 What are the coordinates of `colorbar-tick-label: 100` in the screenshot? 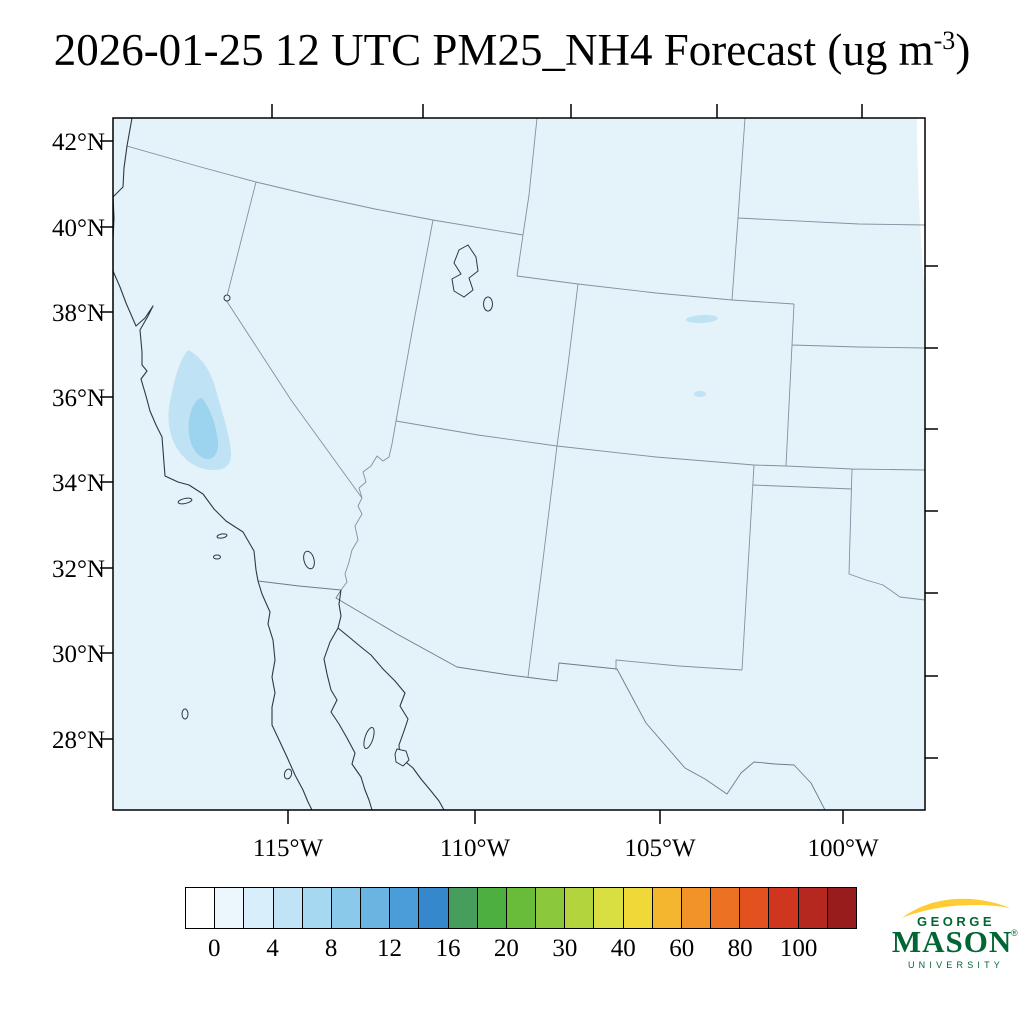 It's located at (798, 948).